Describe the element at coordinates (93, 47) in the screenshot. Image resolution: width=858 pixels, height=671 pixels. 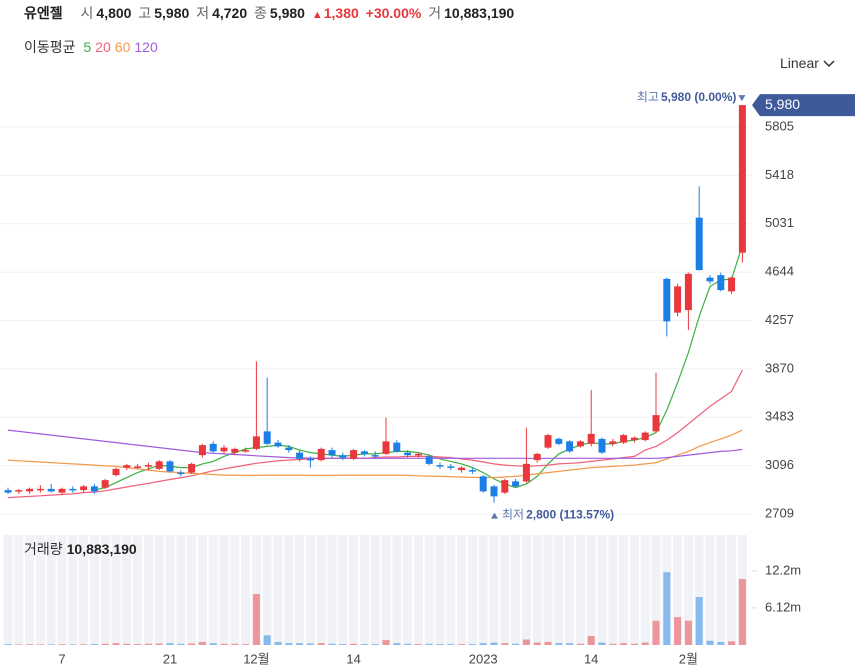
I see `moving-average-legend: 이동평균 5 20 60 120` at that location.